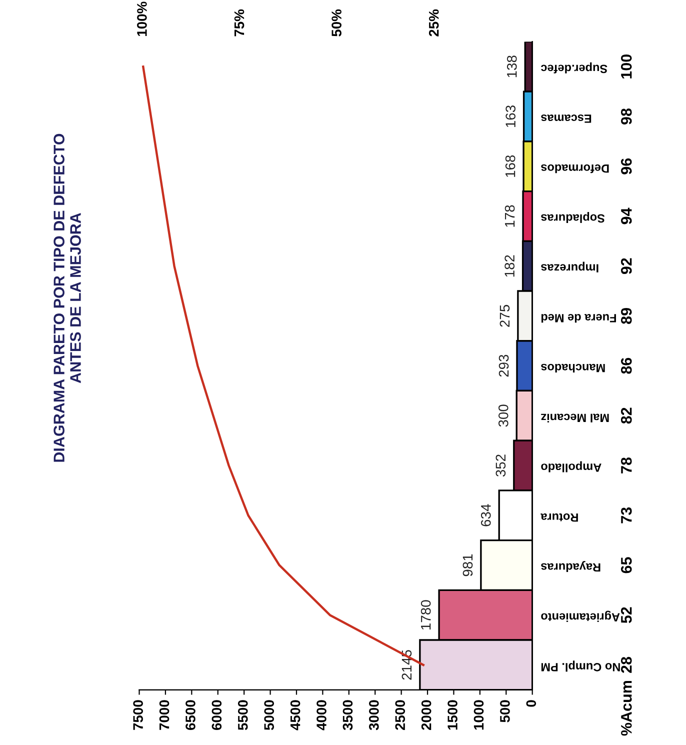 Image resolution: width=686 pixels, height=745 pixels. Describe the element at coordinates (467, 565) in the screenshot. I see `data-label: 981` at that location.